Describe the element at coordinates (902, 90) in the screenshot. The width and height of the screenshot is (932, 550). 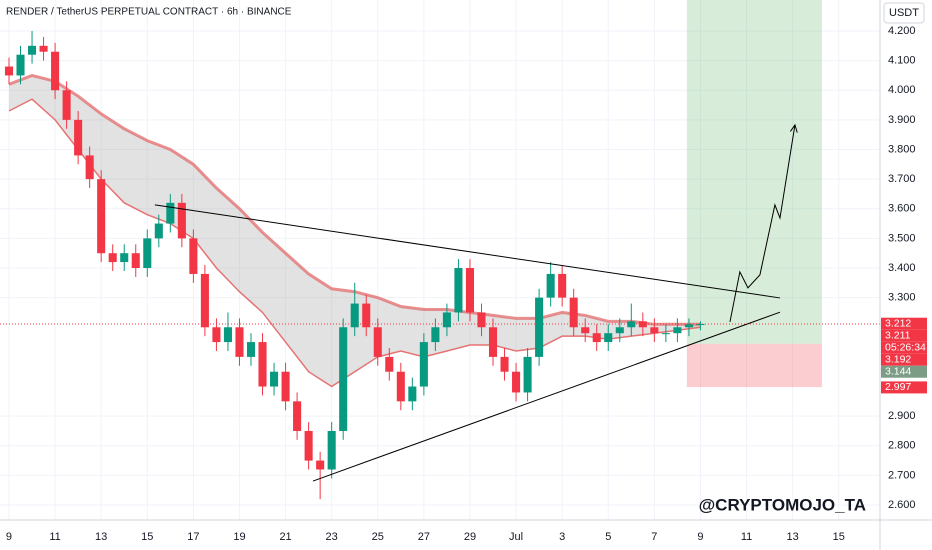
I see `y-tick-label: 4.000` at that location.